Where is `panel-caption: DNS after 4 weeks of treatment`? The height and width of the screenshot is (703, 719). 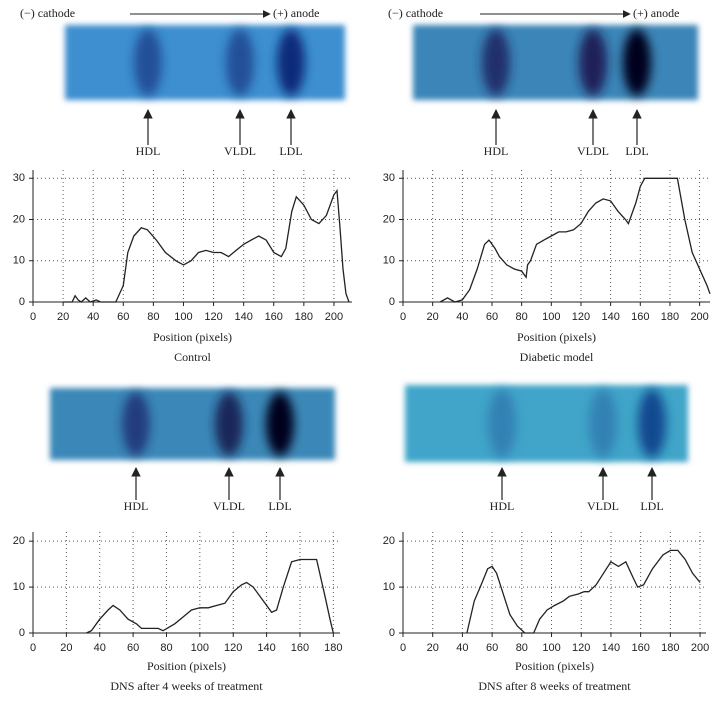 panel-caption: DNS after 4 weeks of treatment is located at coordinates (186, 686).